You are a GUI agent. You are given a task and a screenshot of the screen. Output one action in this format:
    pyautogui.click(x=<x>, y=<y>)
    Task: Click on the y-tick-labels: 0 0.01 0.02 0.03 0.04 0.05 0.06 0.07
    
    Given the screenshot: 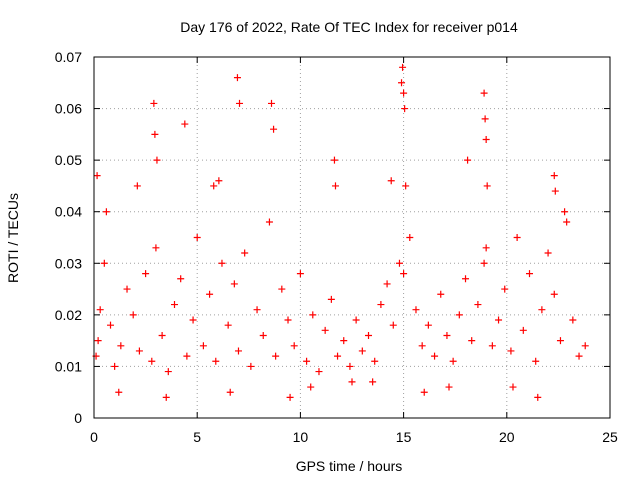 What is the action you would take?
    pyautogui.click(x=68, y=237)
    